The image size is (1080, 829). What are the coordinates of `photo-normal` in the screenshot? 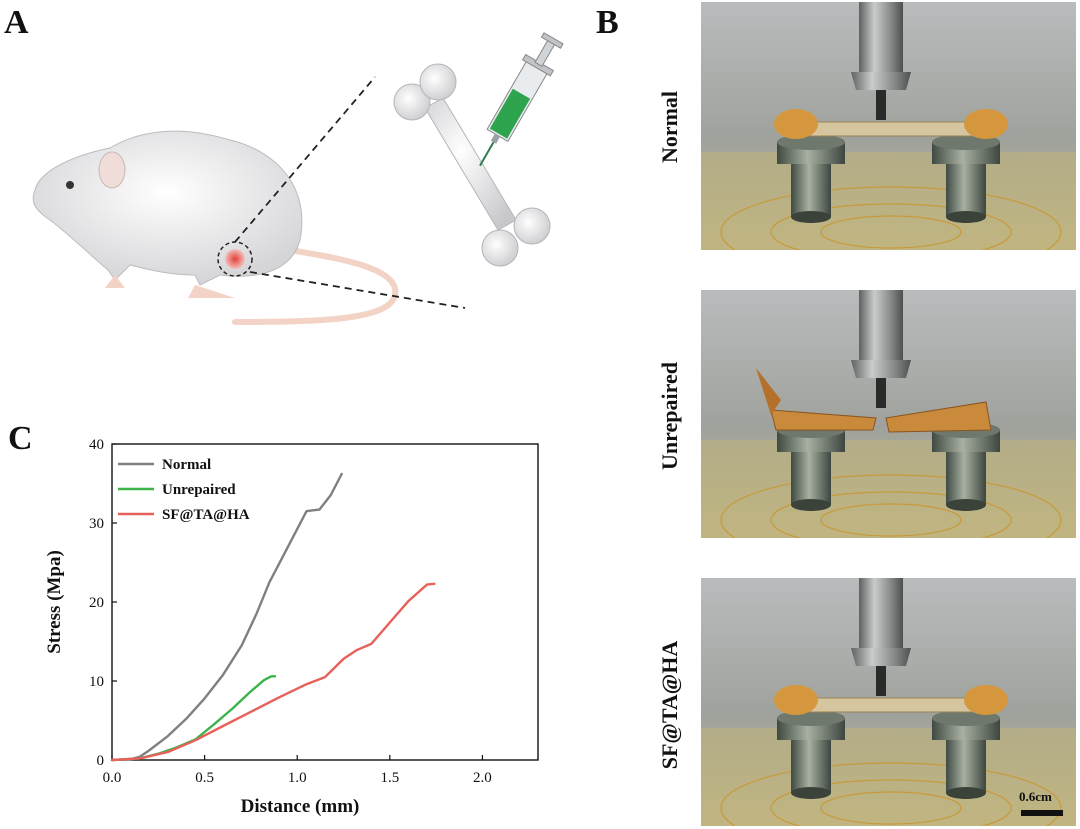 It's located at (888, 126).